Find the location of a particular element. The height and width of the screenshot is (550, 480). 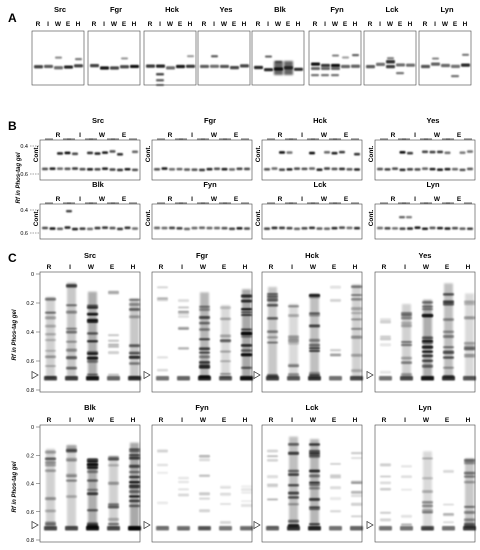

blot-b-fyn is located at coordinates (202, 221).